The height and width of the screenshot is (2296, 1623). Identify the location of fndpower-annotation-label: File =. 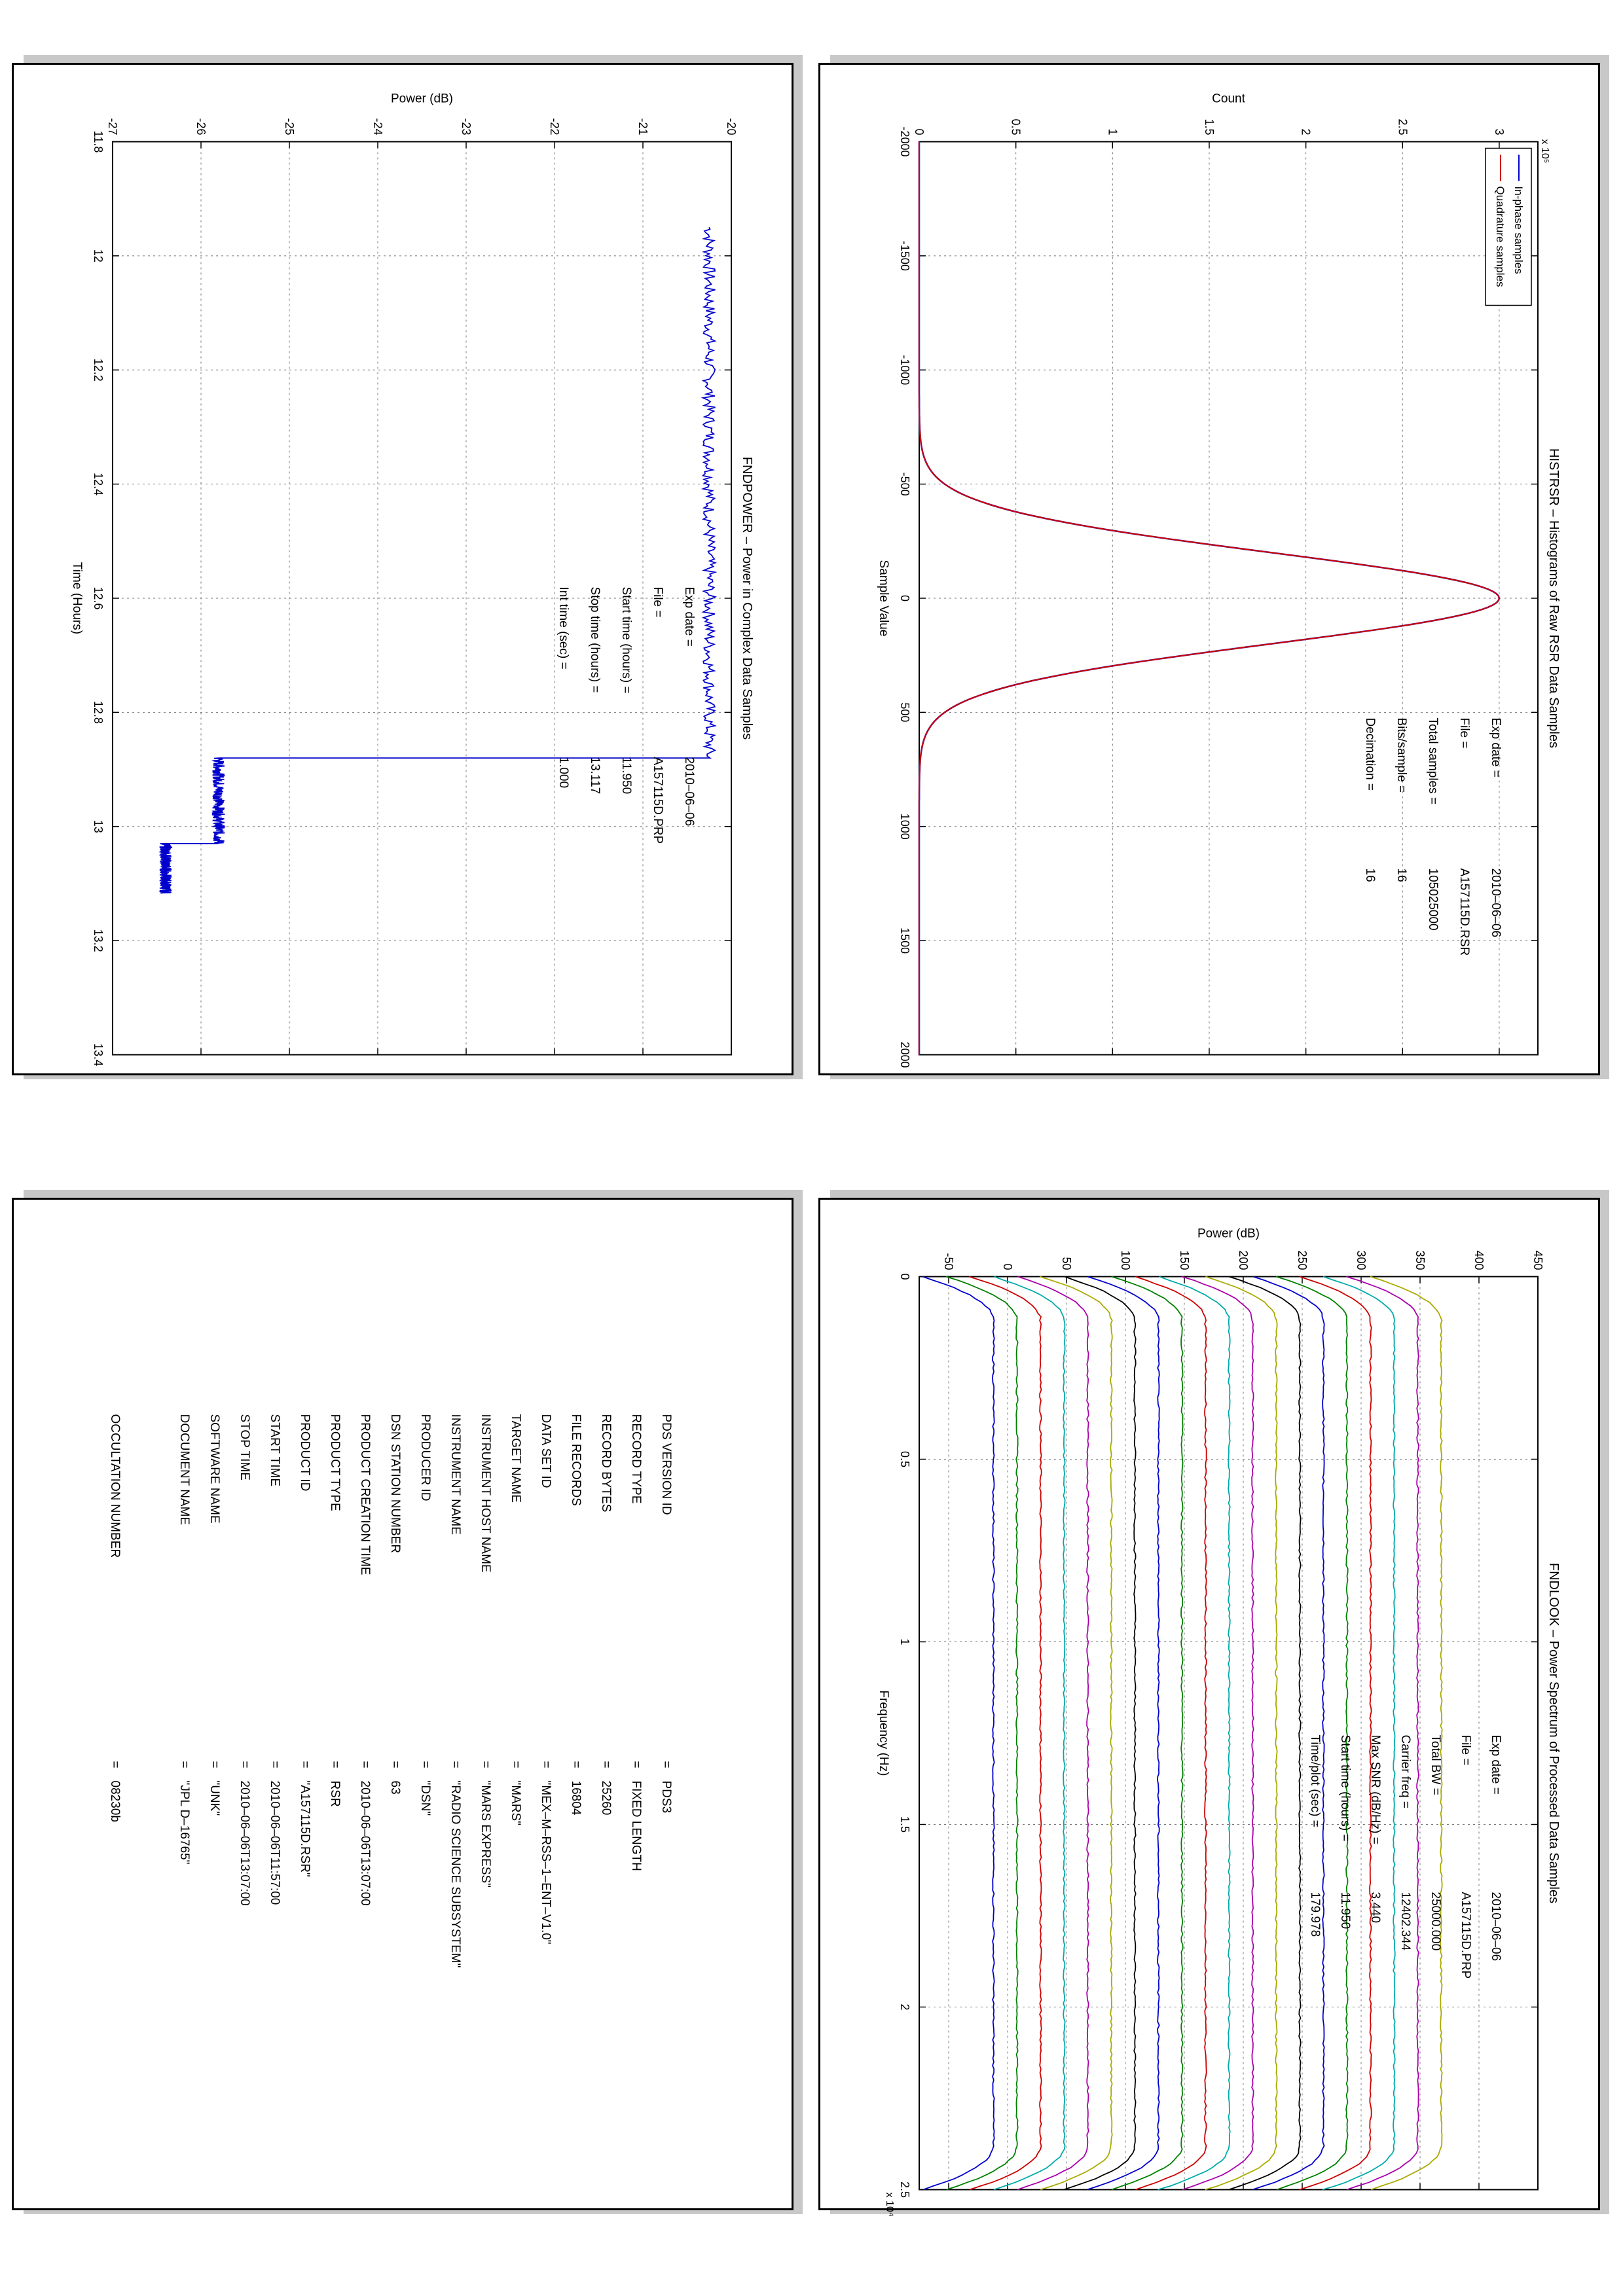
(658, 601).